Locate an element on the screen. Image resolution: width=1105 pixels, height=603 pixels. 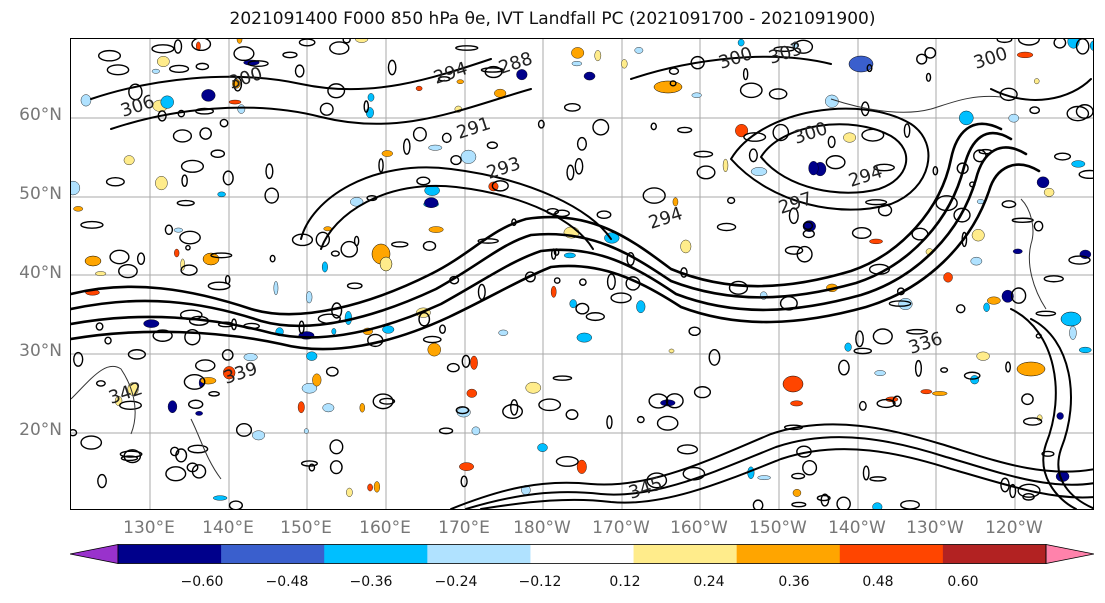
lat-label-60n: 60°N is located at coordinates (40, 115).